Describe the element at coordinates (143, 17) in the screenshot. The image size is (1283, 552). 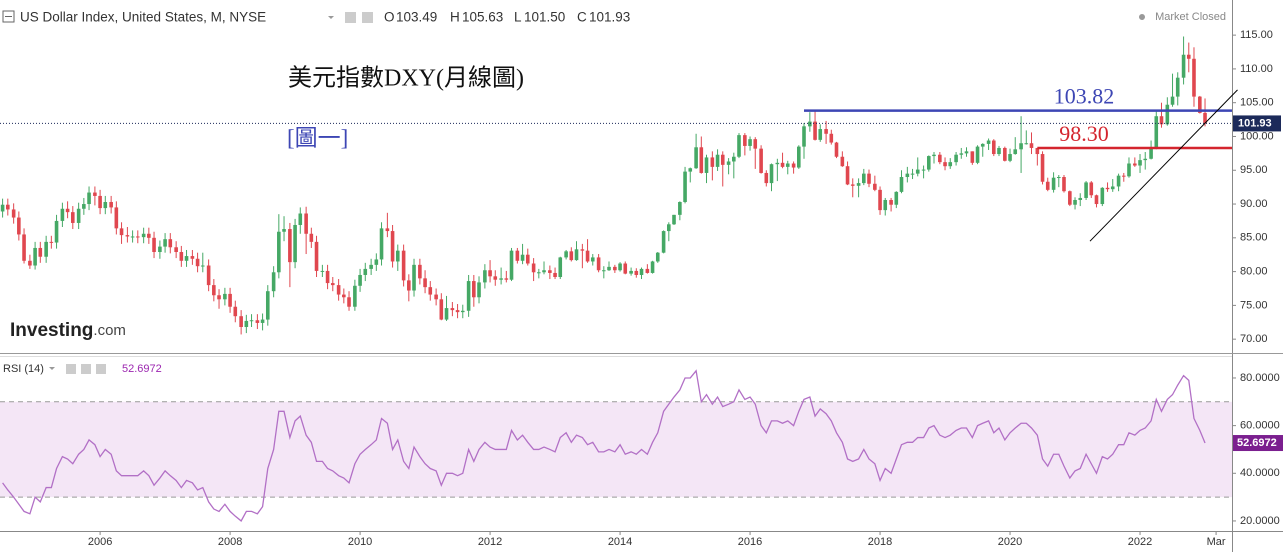
I see `symbol-name: US Dollar Index, United States, M, NYSE` at that location.